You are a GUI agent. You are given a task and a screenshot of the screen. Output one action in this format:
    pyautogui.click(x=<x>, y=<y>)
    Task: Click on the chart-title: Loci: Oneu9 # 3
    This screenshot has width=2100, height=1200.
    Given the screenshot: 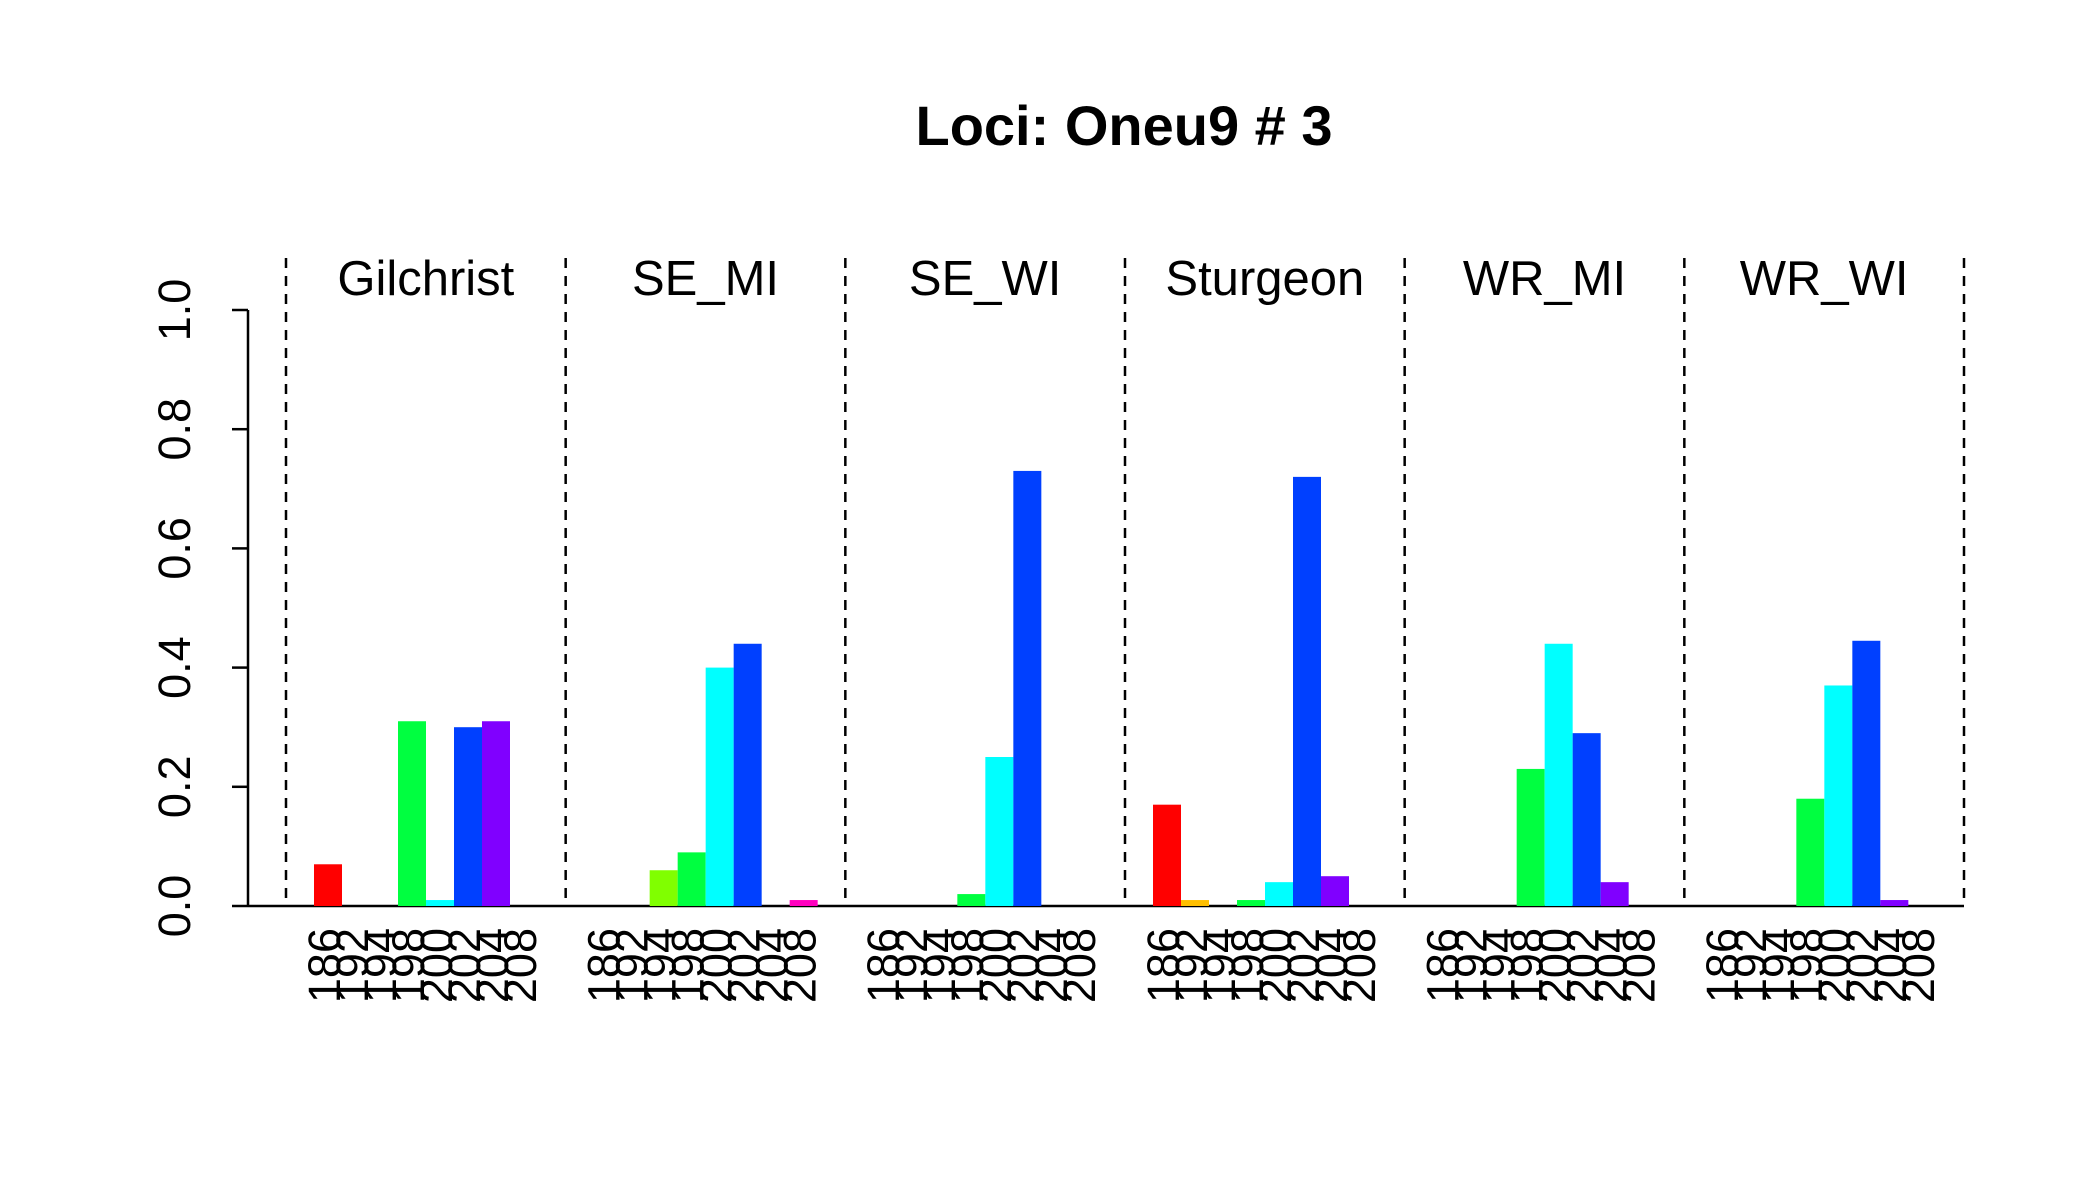 What is the action you would take?
    pyautogui.click(x=1124, y=125)
    